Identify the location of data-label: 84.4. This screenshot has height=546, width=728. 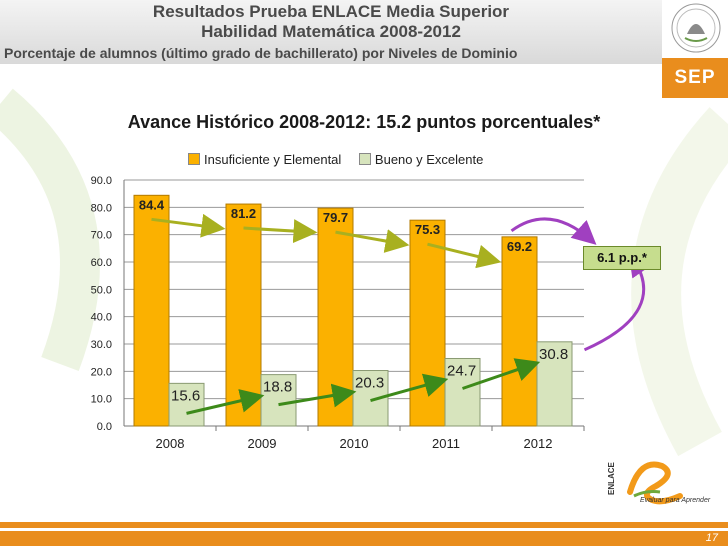
(152, 204).